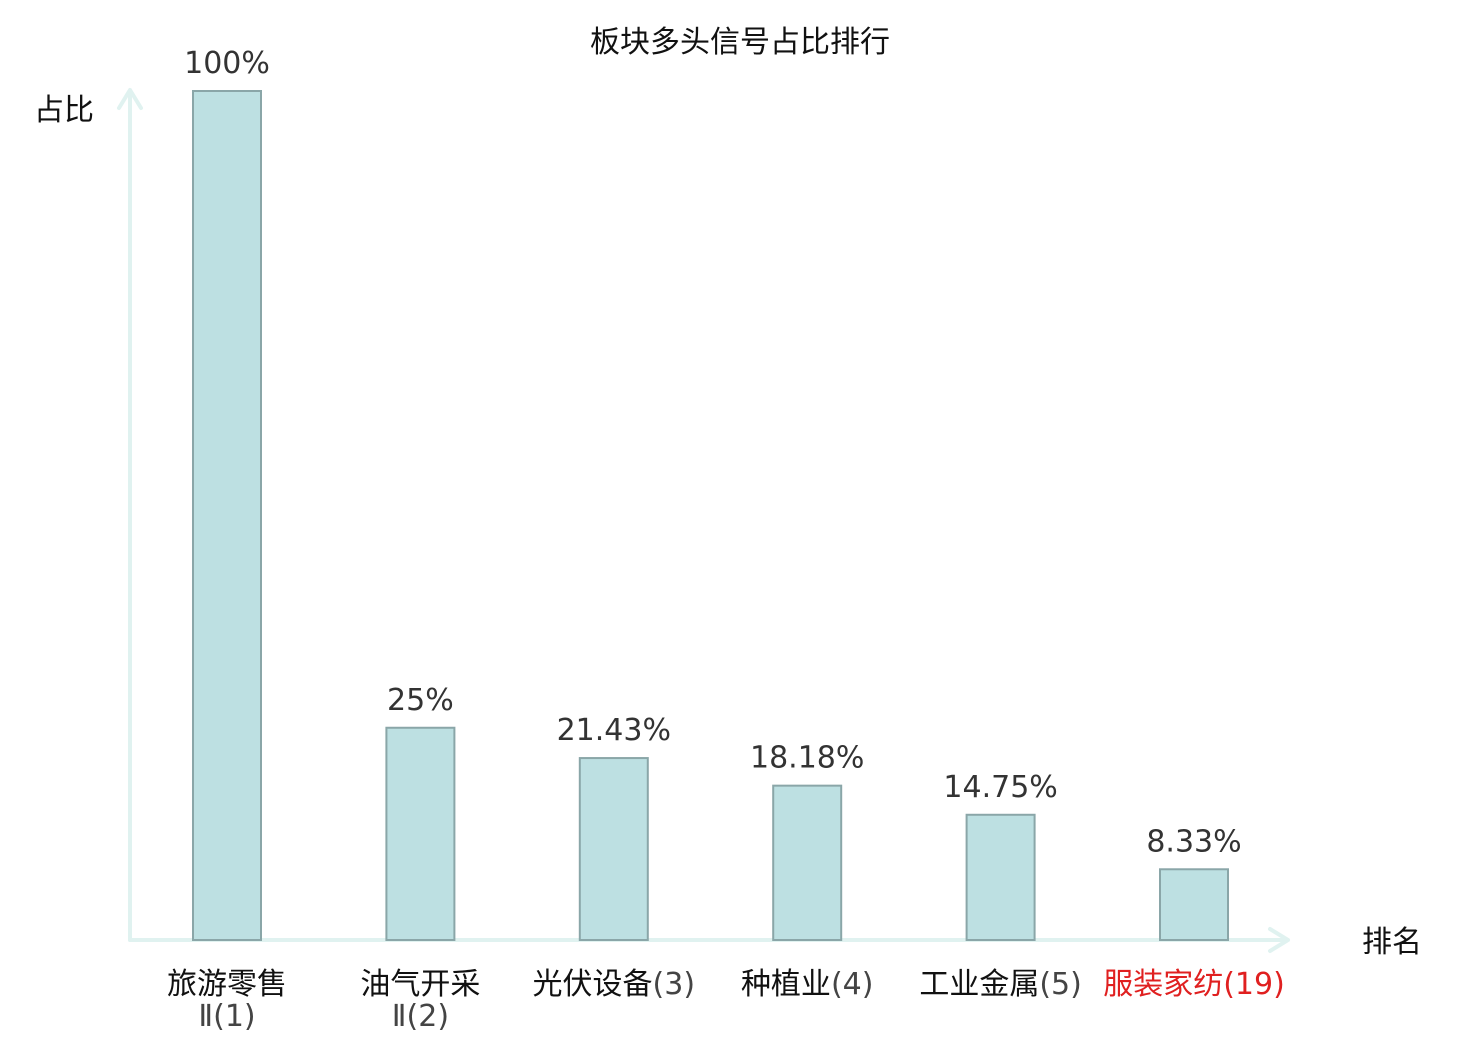 The width and height of the screenshot is (1480, 1040). What do you see at coordinates (1163, 984) in the screenshot?
I see `category-name: 服装家纺` at bounding box center [1163, 984].